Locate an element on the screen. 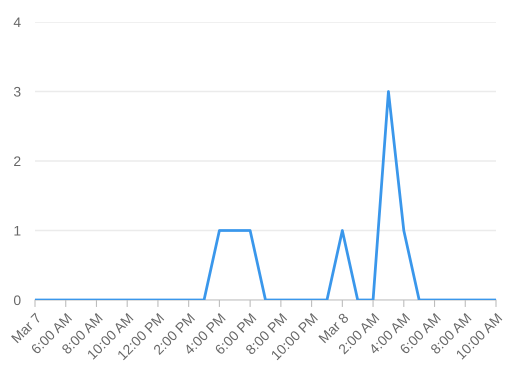 This screenshot has width=505, height=371. y-tick-label: 4 is located at coordinates (17, 22).